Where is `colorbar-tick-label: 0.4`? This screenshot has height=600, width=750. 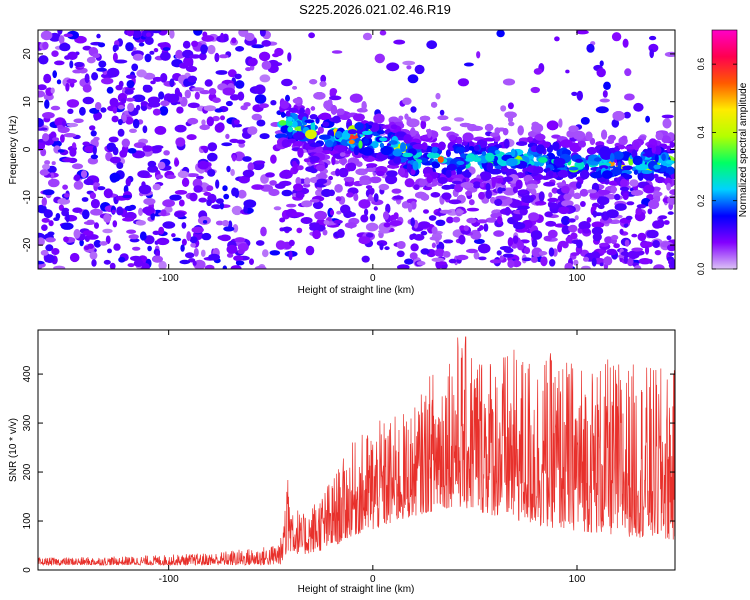 colorbar-tick-label: 0.4 is located at coordinates (701, 132).